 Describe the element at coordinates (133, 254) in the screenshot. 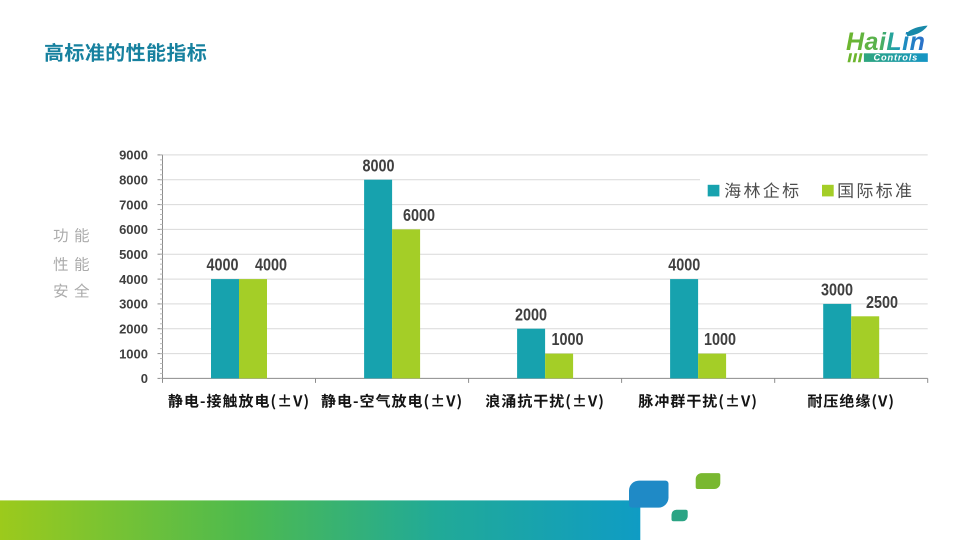

I see `svg-text: 5000` at that location.